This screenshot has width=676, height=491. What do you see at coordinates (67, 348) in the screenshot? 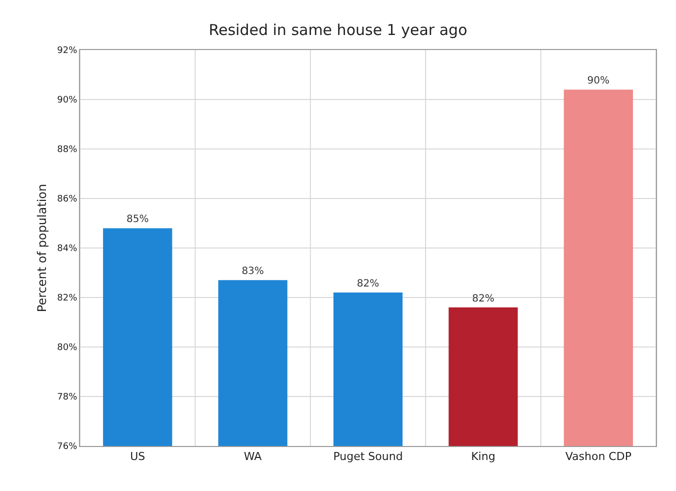
I see `y-tick-label: 80%` at bounding box center [67, 348].